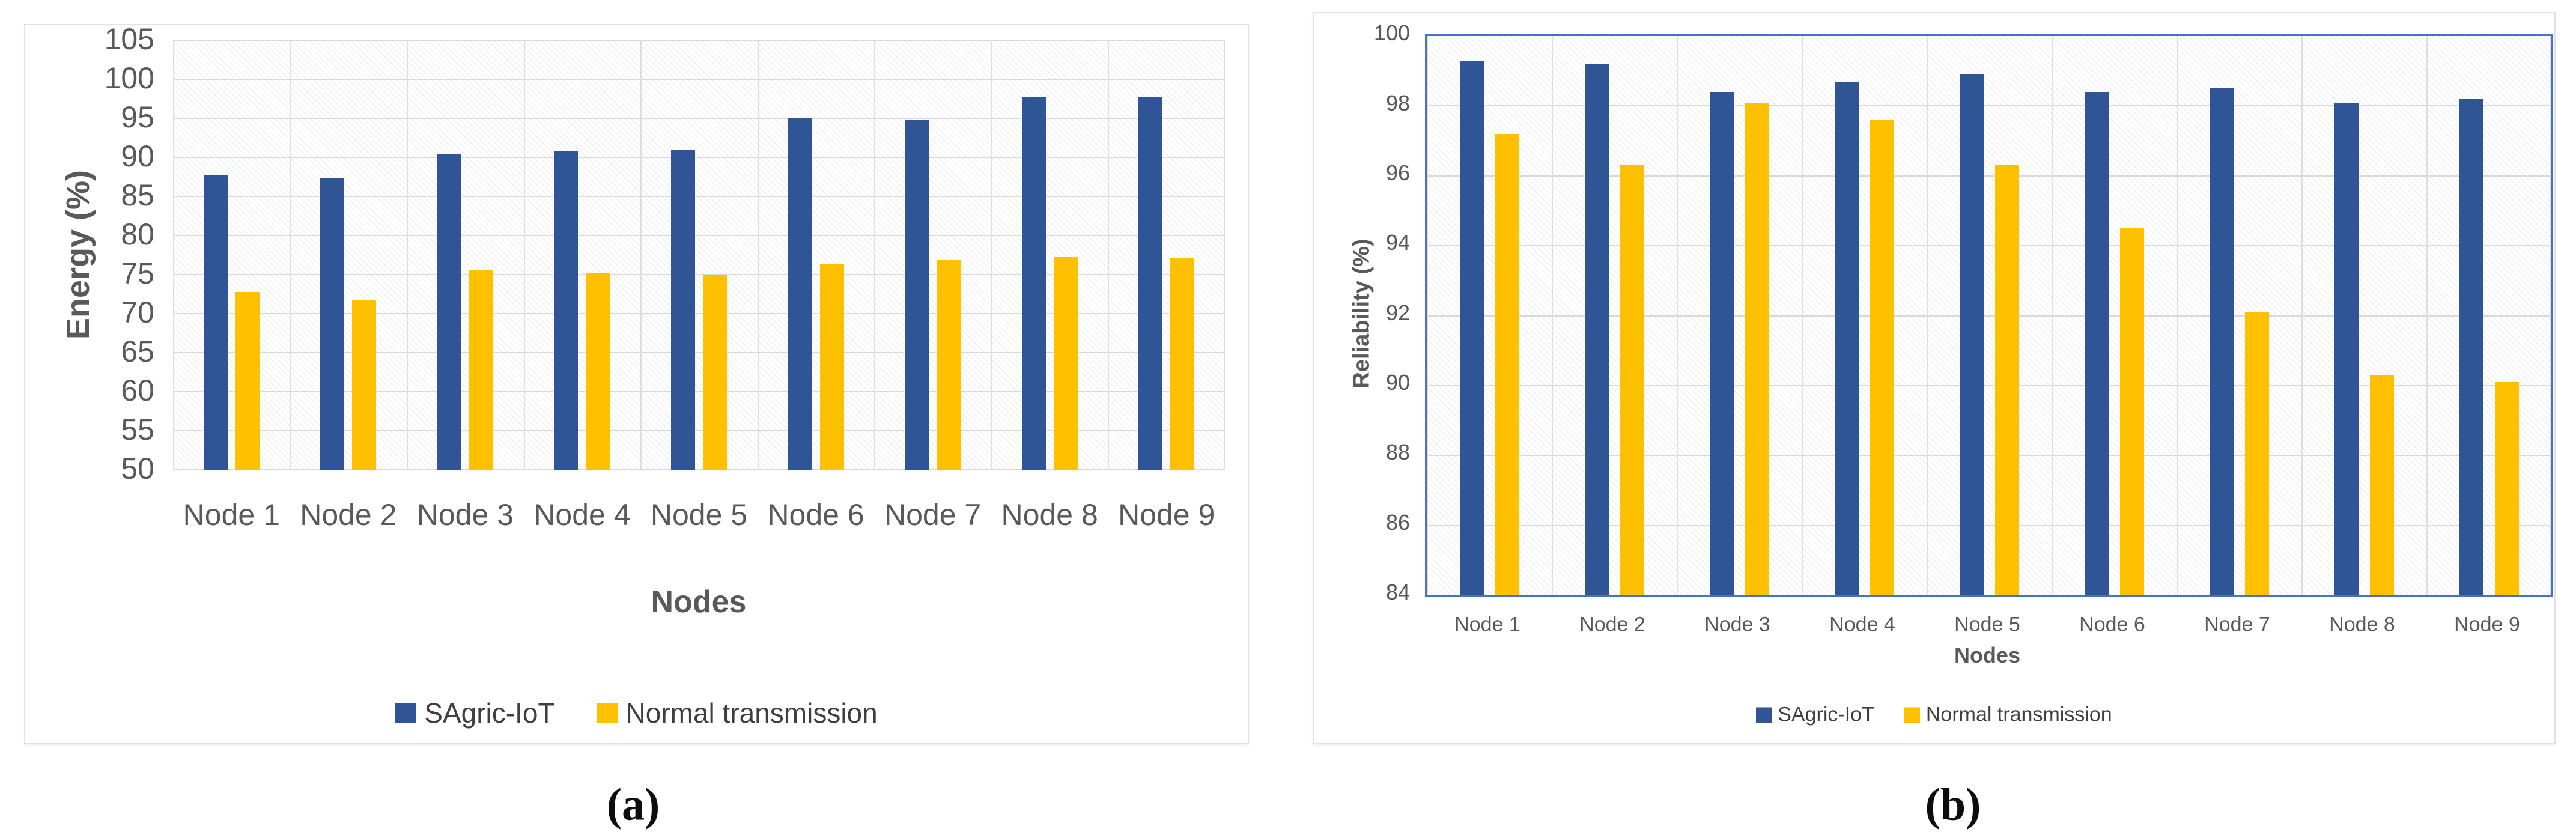 The image size is (2576, 838). What do you see at coordinates (137, 429) in the screenshot?
I see `y-axis-tick-label: 55` at bounding box center [137, 429].